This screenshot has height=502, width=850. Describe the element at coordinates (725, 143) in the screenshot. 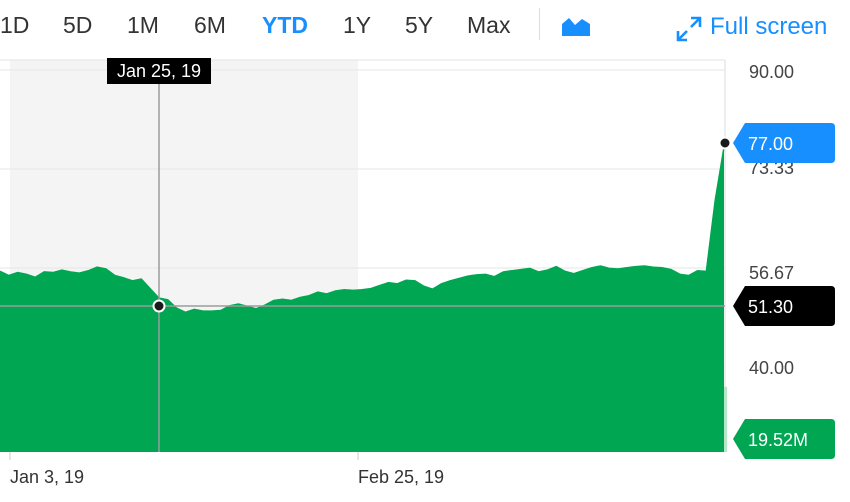

I see `last-price-point` at that location.